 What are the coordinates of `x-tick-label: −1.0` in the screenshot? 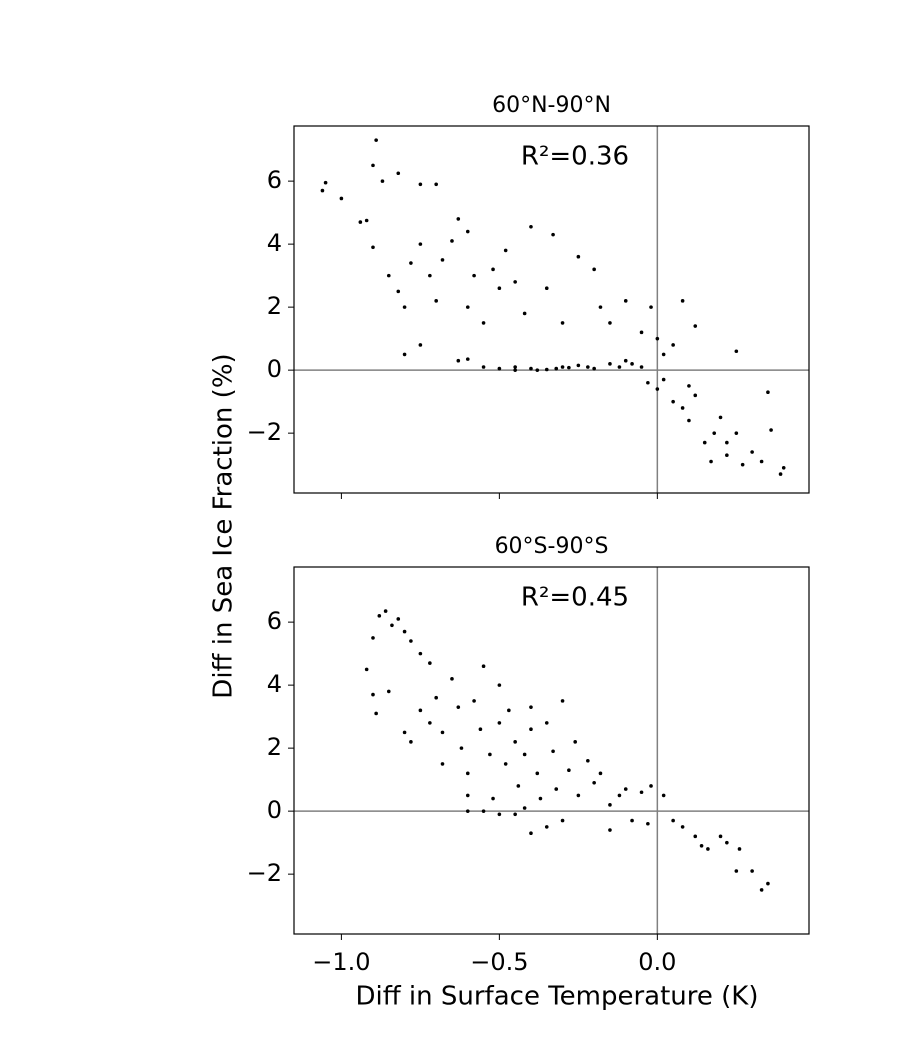 It's located at (341, 962).